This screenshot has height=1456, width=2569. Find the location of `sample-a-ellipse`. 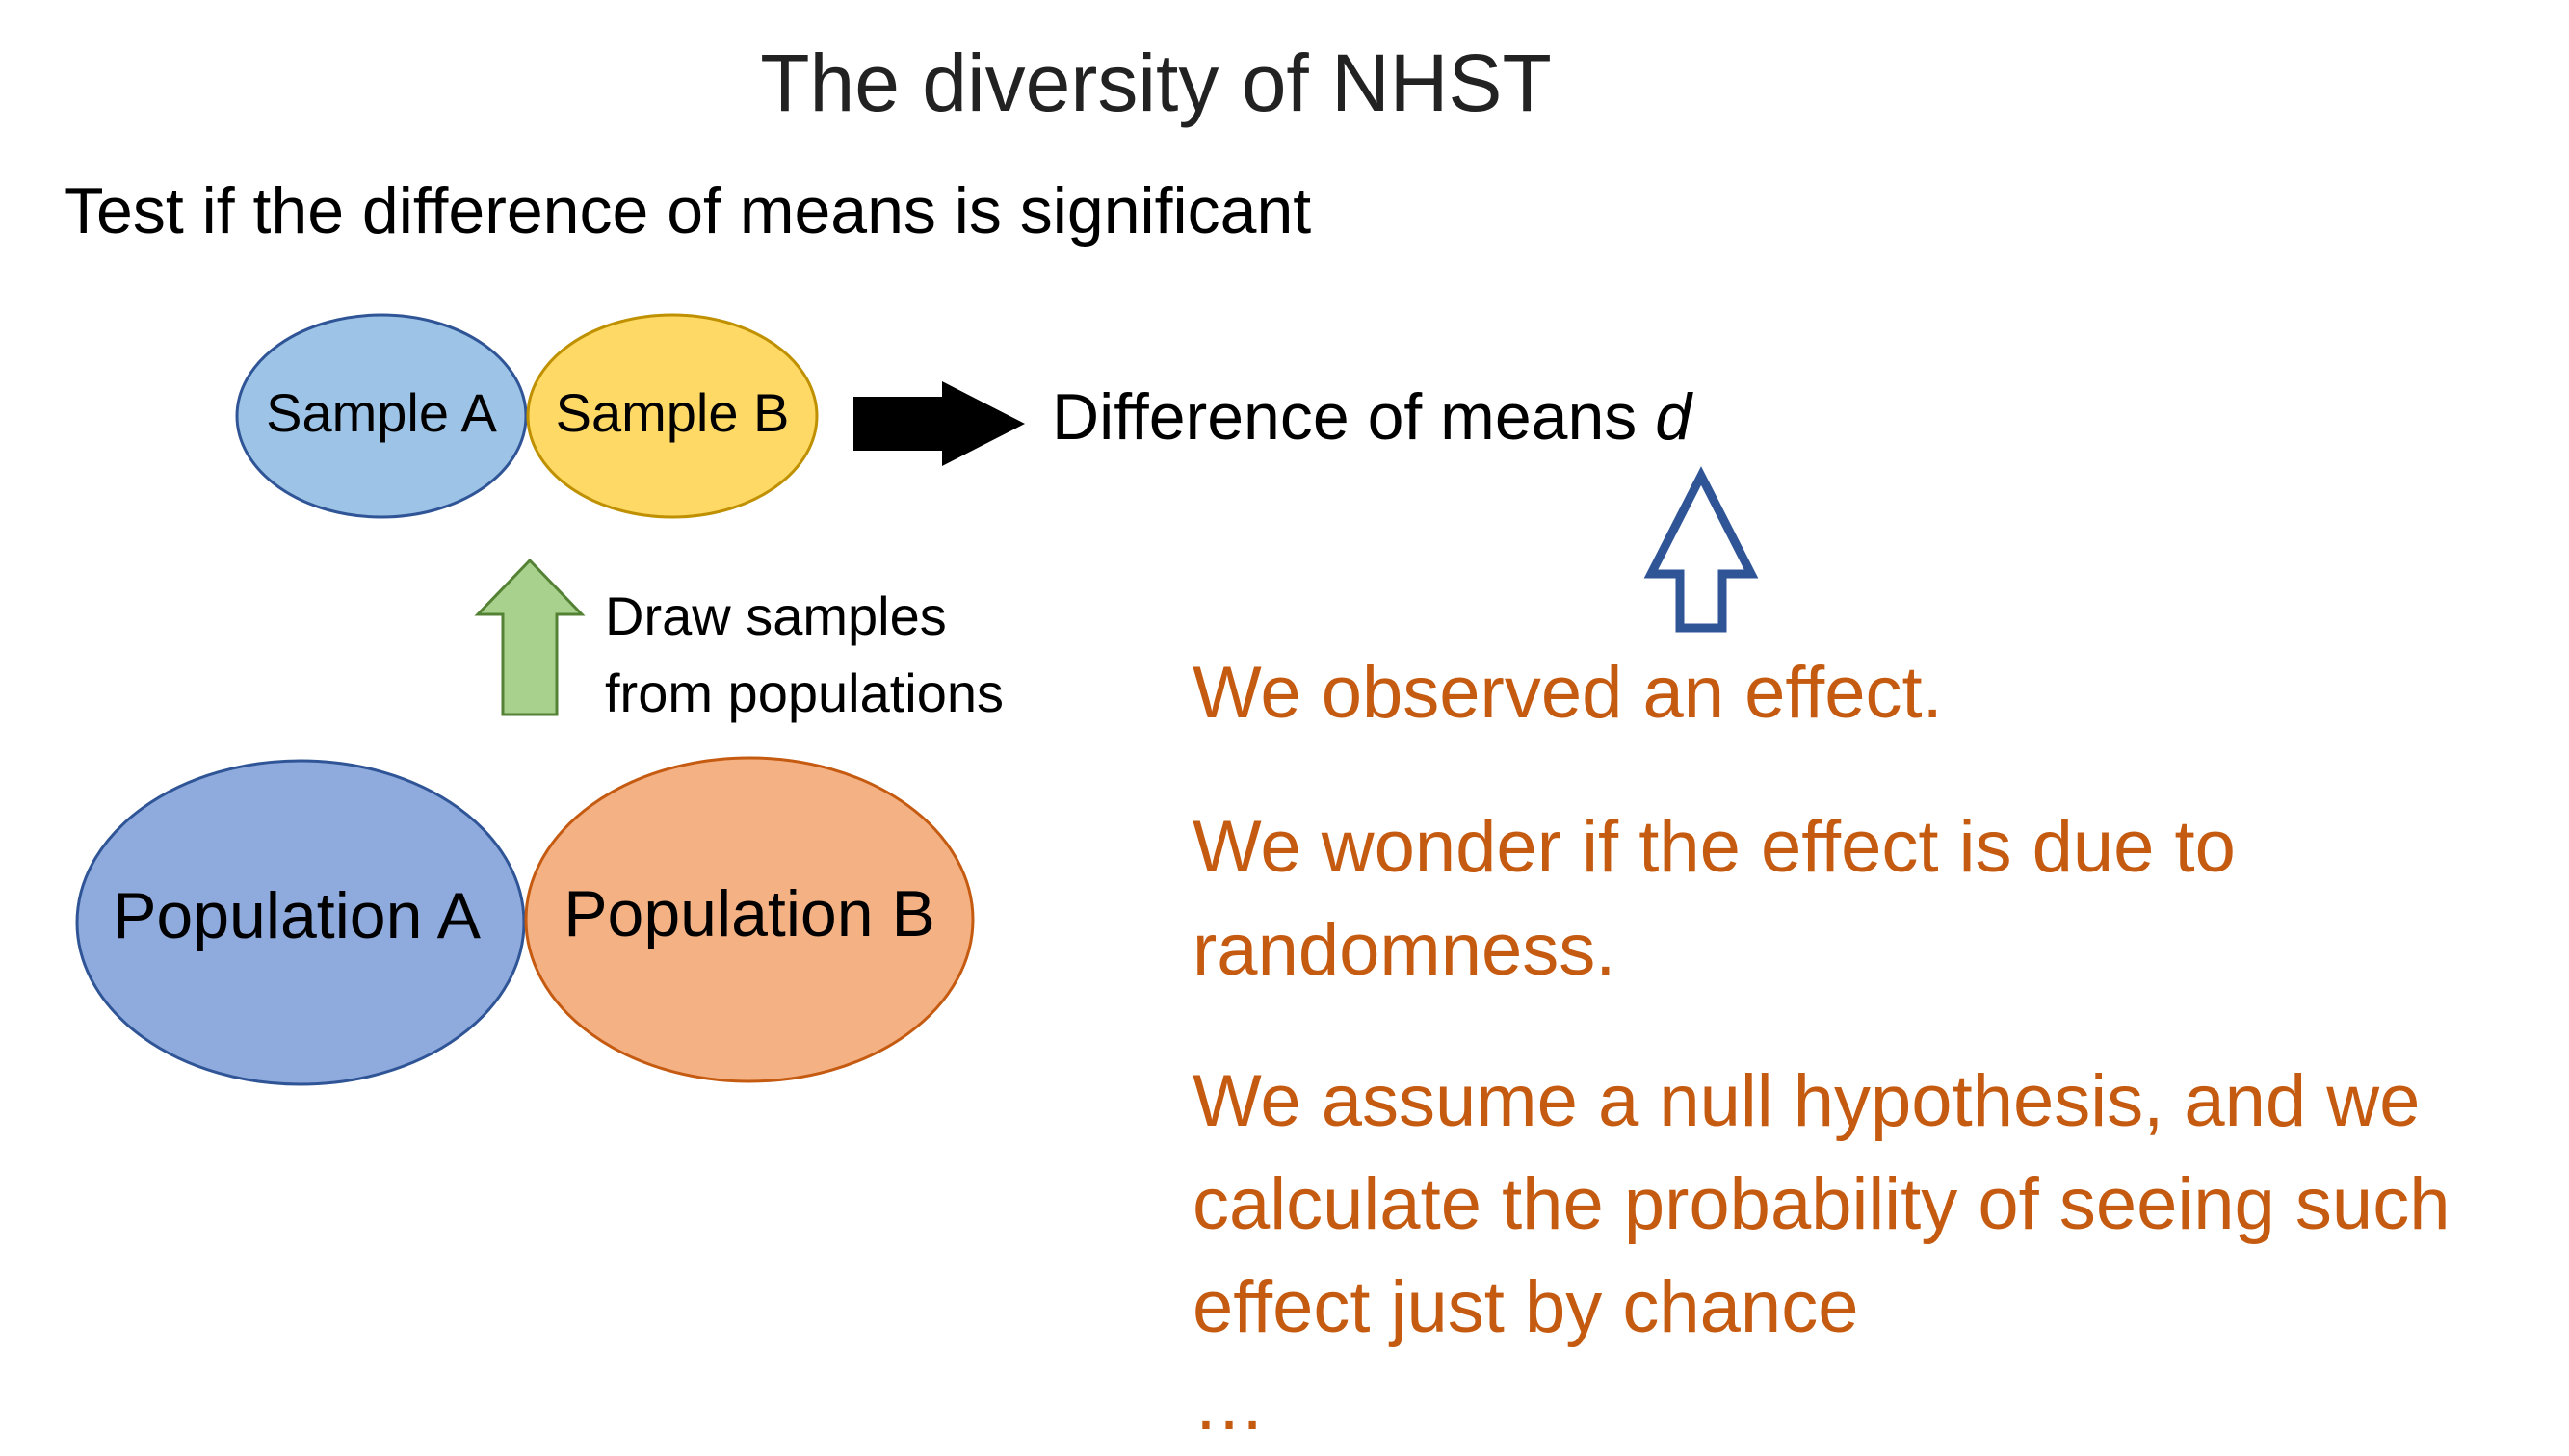

sample-a-ellipse is located at coordinates (381, 416).